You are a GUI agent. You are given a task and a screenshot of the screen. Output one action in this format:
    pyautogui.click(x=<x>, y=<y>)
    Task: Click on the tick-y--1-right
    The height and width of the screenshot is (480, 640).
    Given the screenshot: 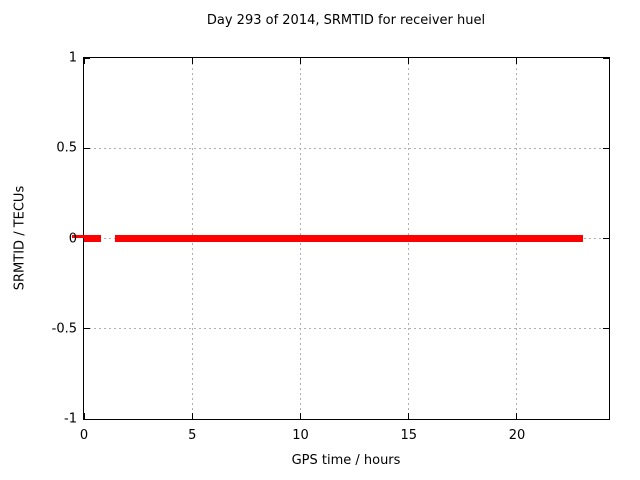 What is the action you would take?
    pyautogui.click(x=606, y=419)
    